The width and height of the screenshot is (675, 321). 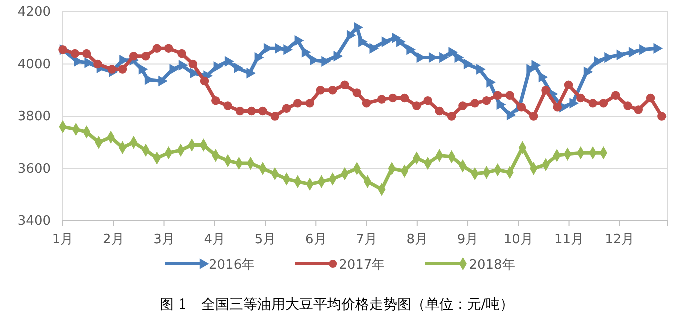 I want to click on x-tick-label: 6月, so click(x=316, y=240).